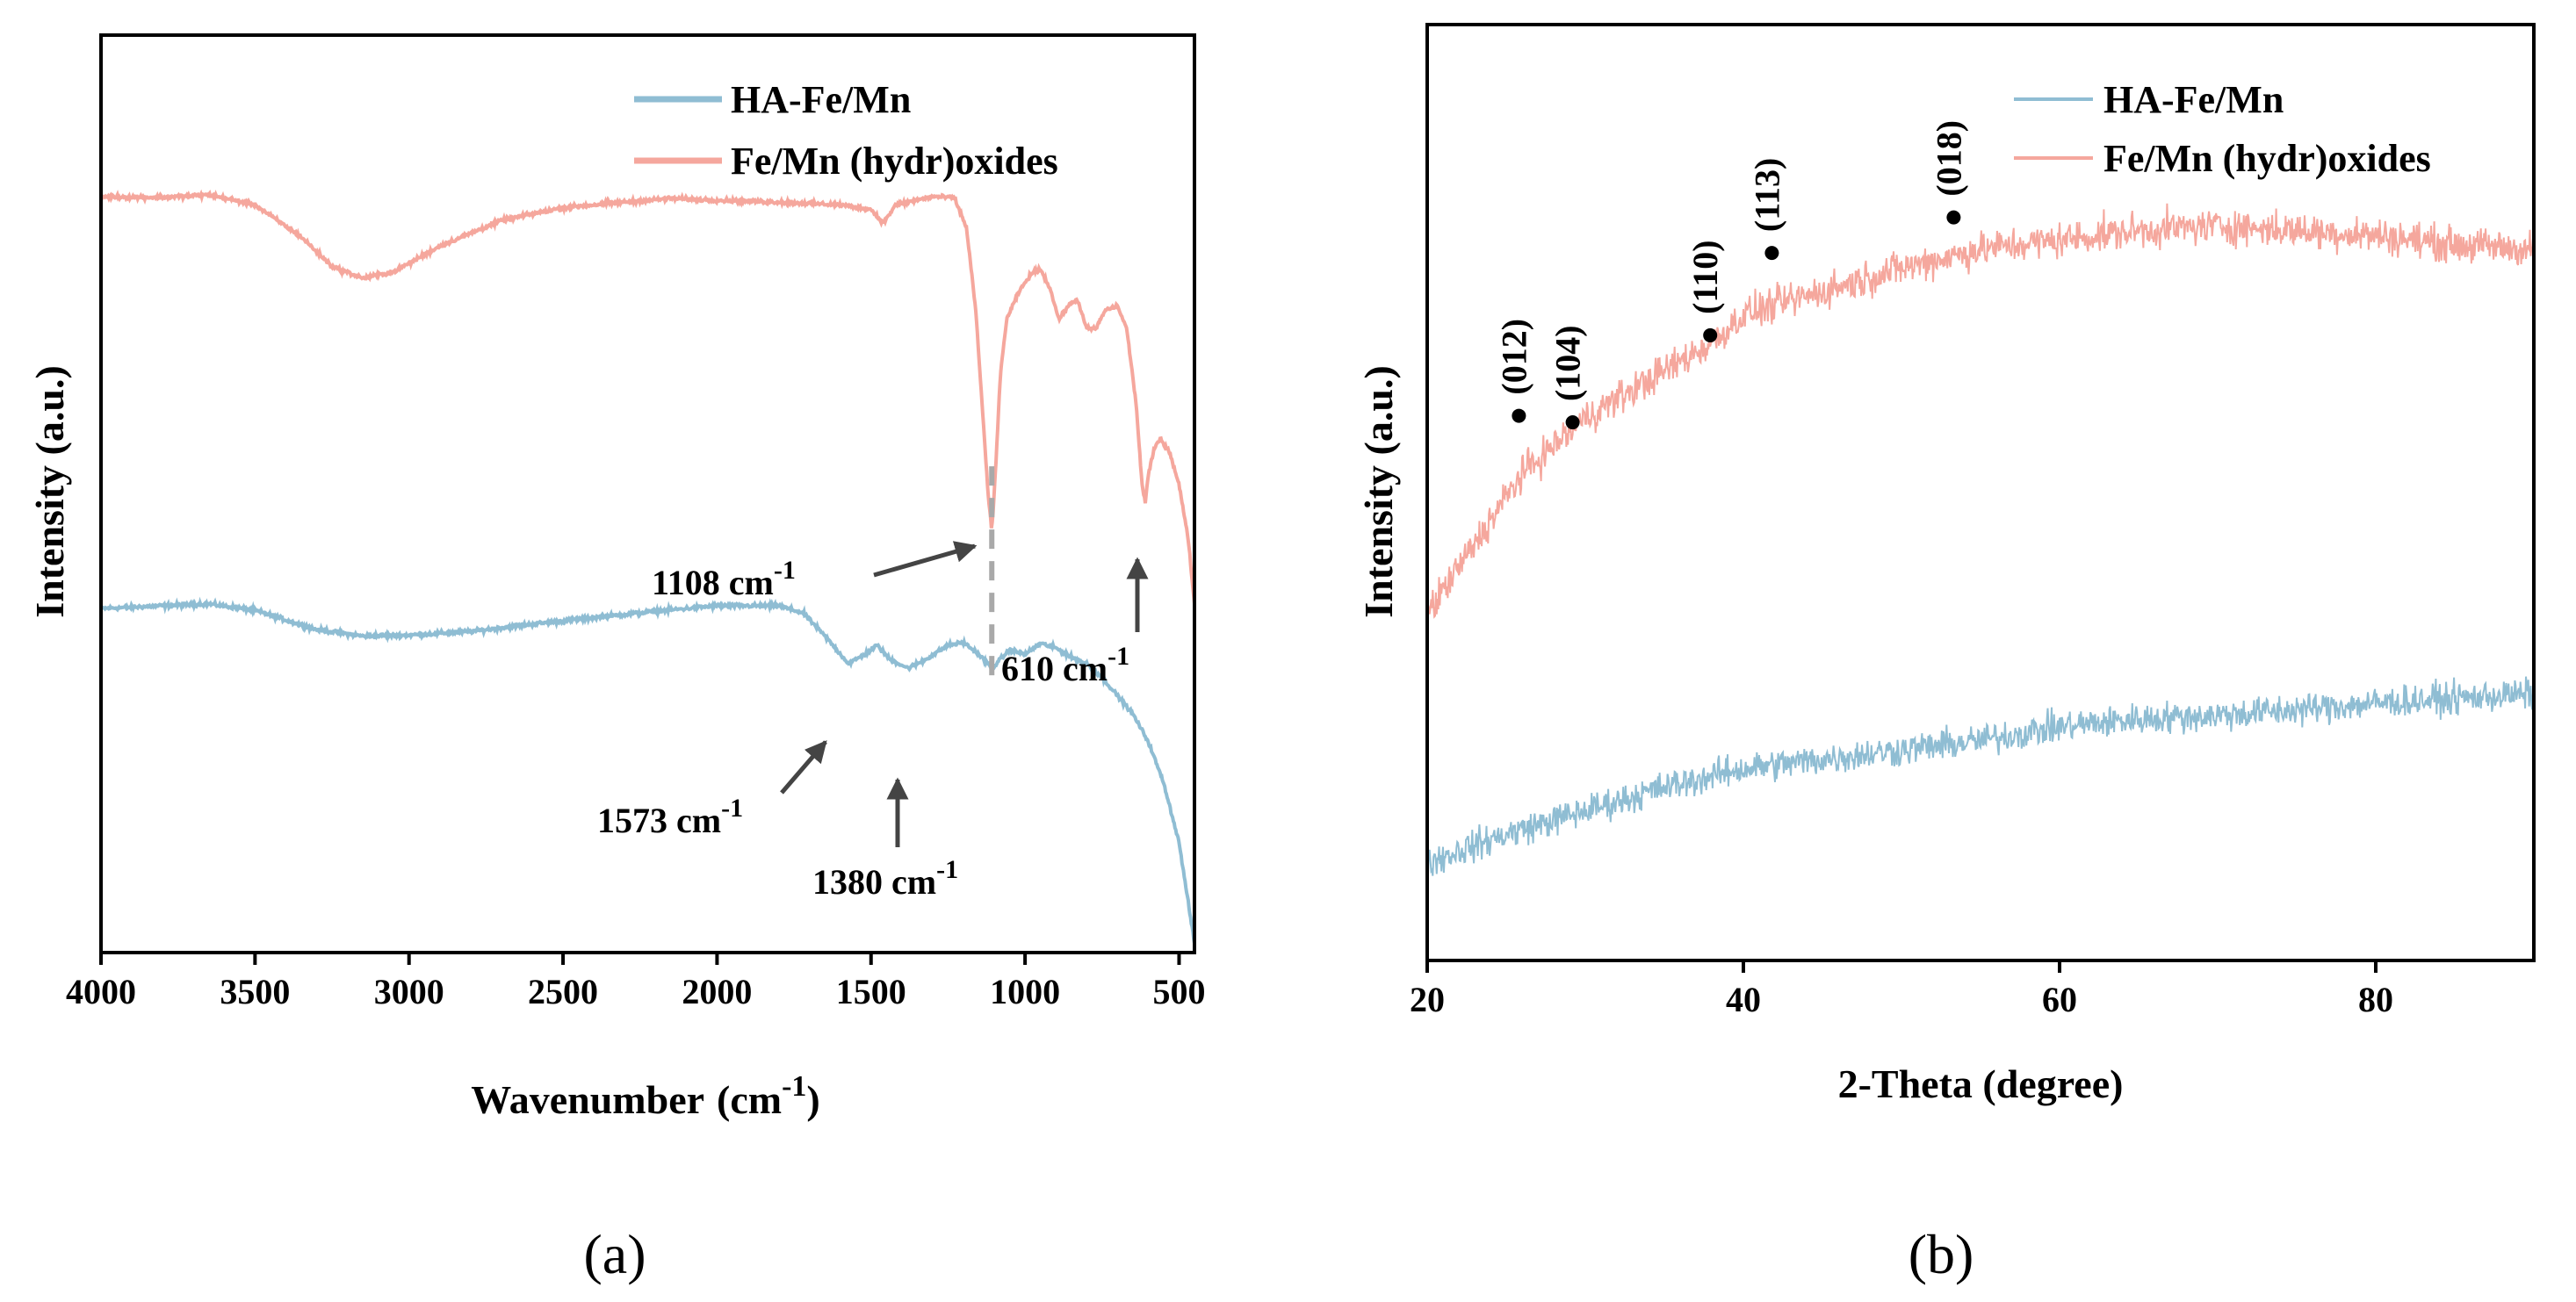  Describe the element at coordinates (635, 982) in the screenshot. I see `panel-a-x-ticks: 4000 3500 3000 2500 2000 1500 1000 500` at that location.